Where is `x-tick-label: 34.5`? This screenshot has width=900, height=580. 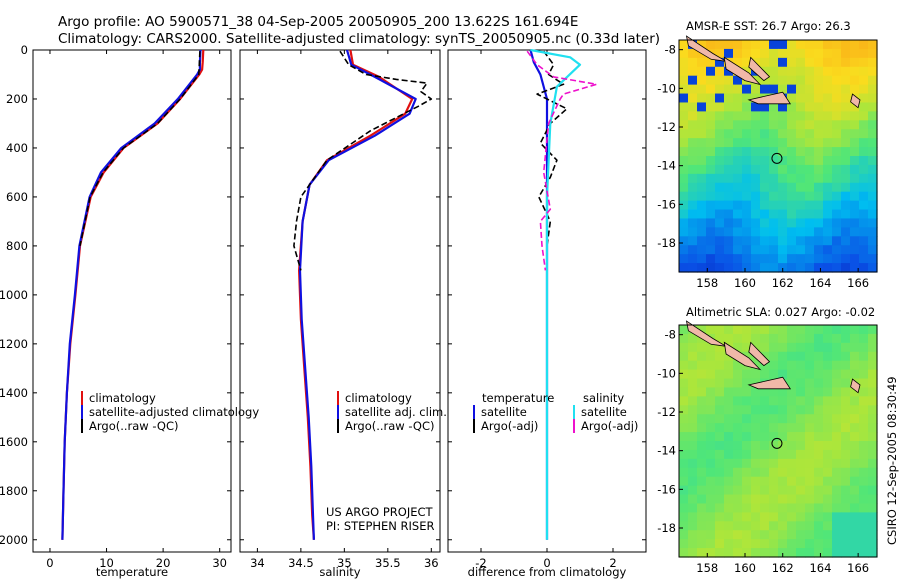 x-tick-label: 34.5 is located at coordinates (301, 563).